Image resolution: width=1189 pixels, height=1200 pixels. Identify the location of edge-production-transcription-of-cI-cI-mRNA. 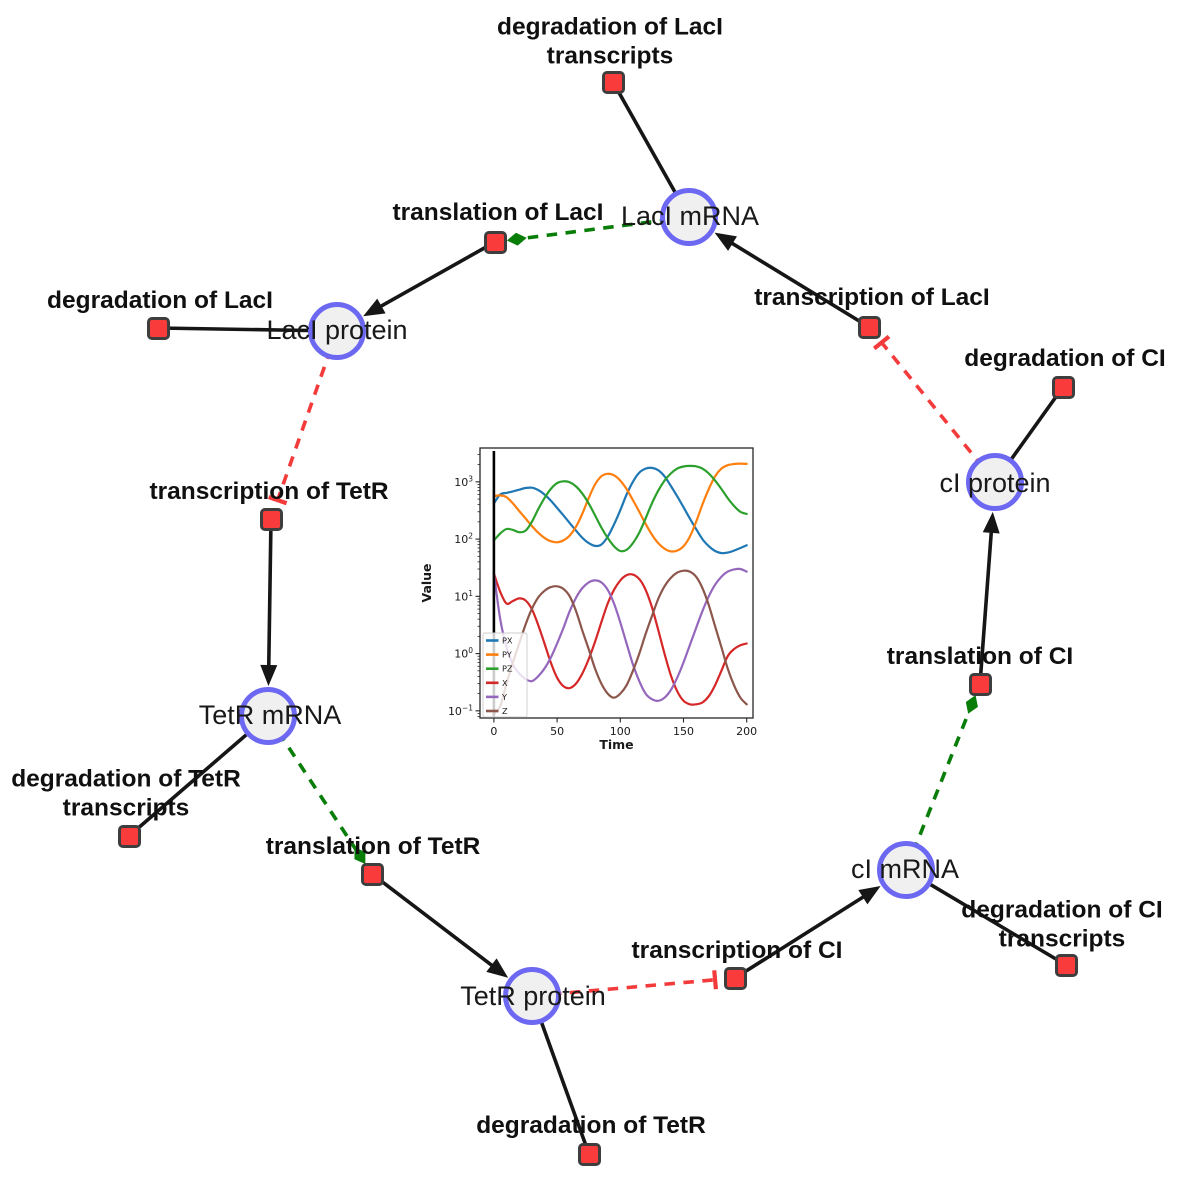
(807, 933).